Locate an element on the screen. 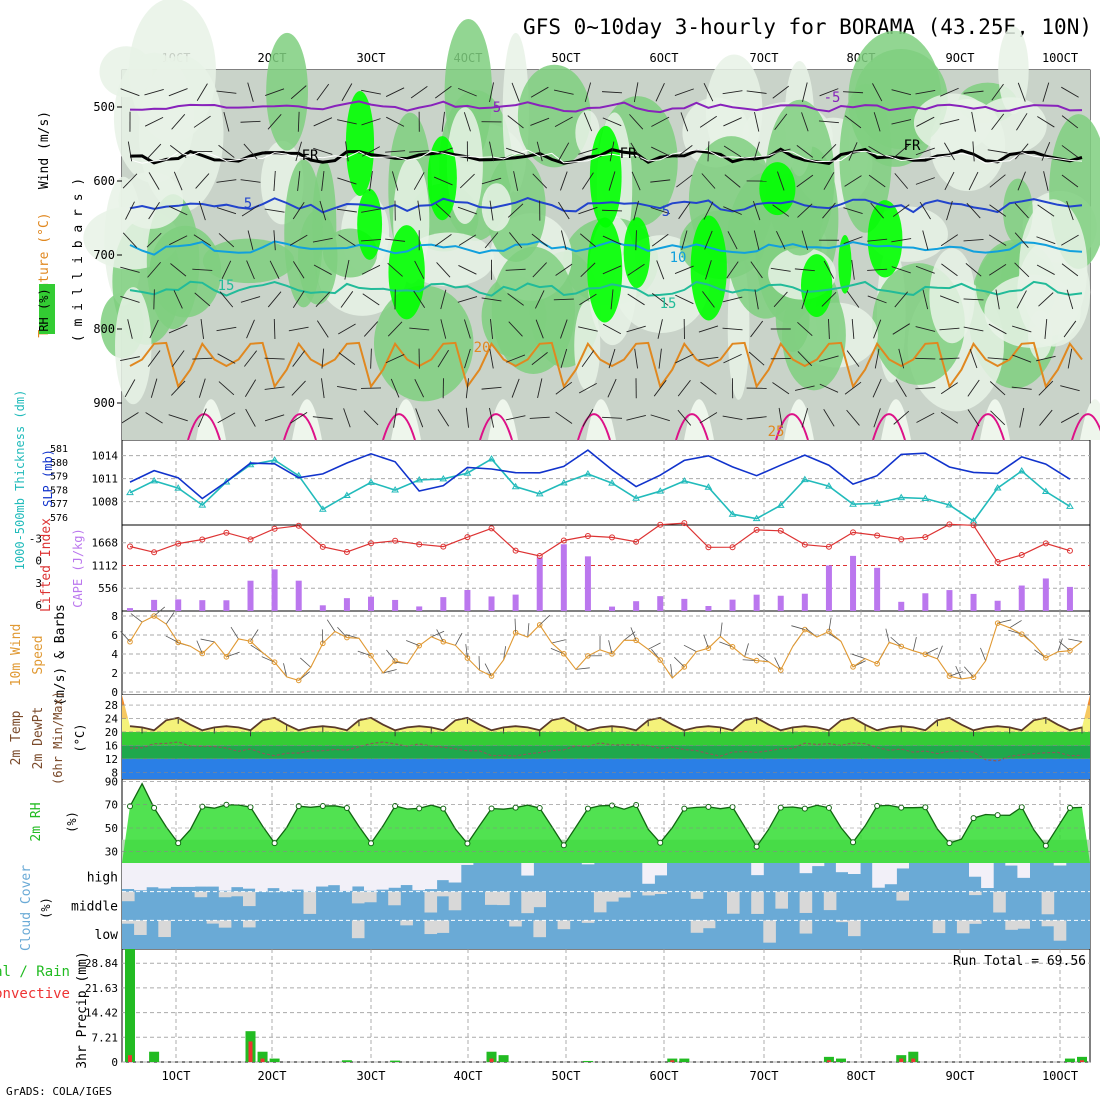  rh2m-unit-label: (%) is located at coordinates (72, 822).